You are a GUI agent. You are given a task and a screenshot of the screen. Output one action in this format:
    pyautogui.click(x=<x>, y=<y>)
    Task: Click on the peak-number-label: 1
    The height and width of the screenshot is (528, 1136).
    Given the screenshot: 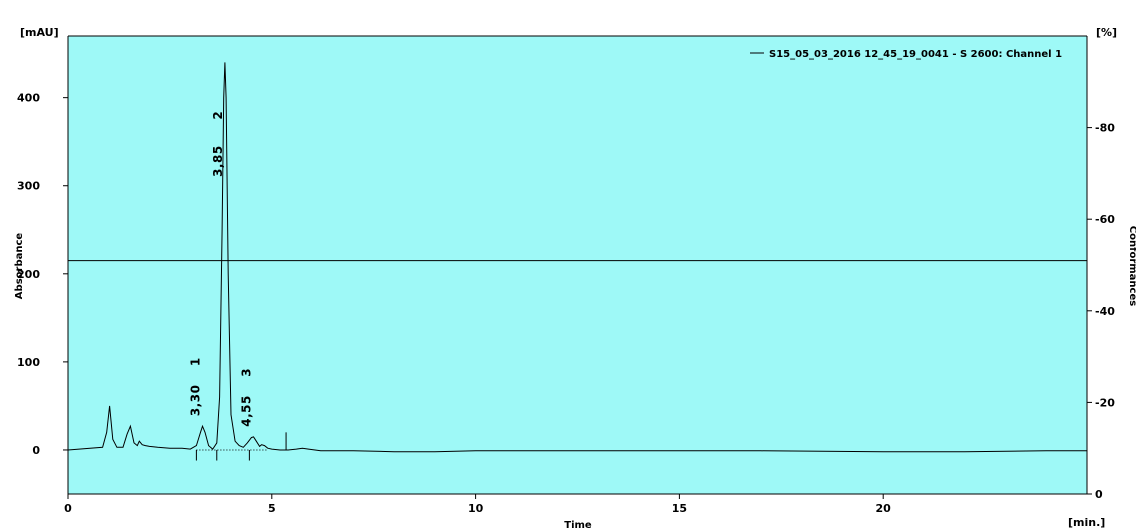 What is the action you would take?
    pyautogui.click(x=196, y=361)
    